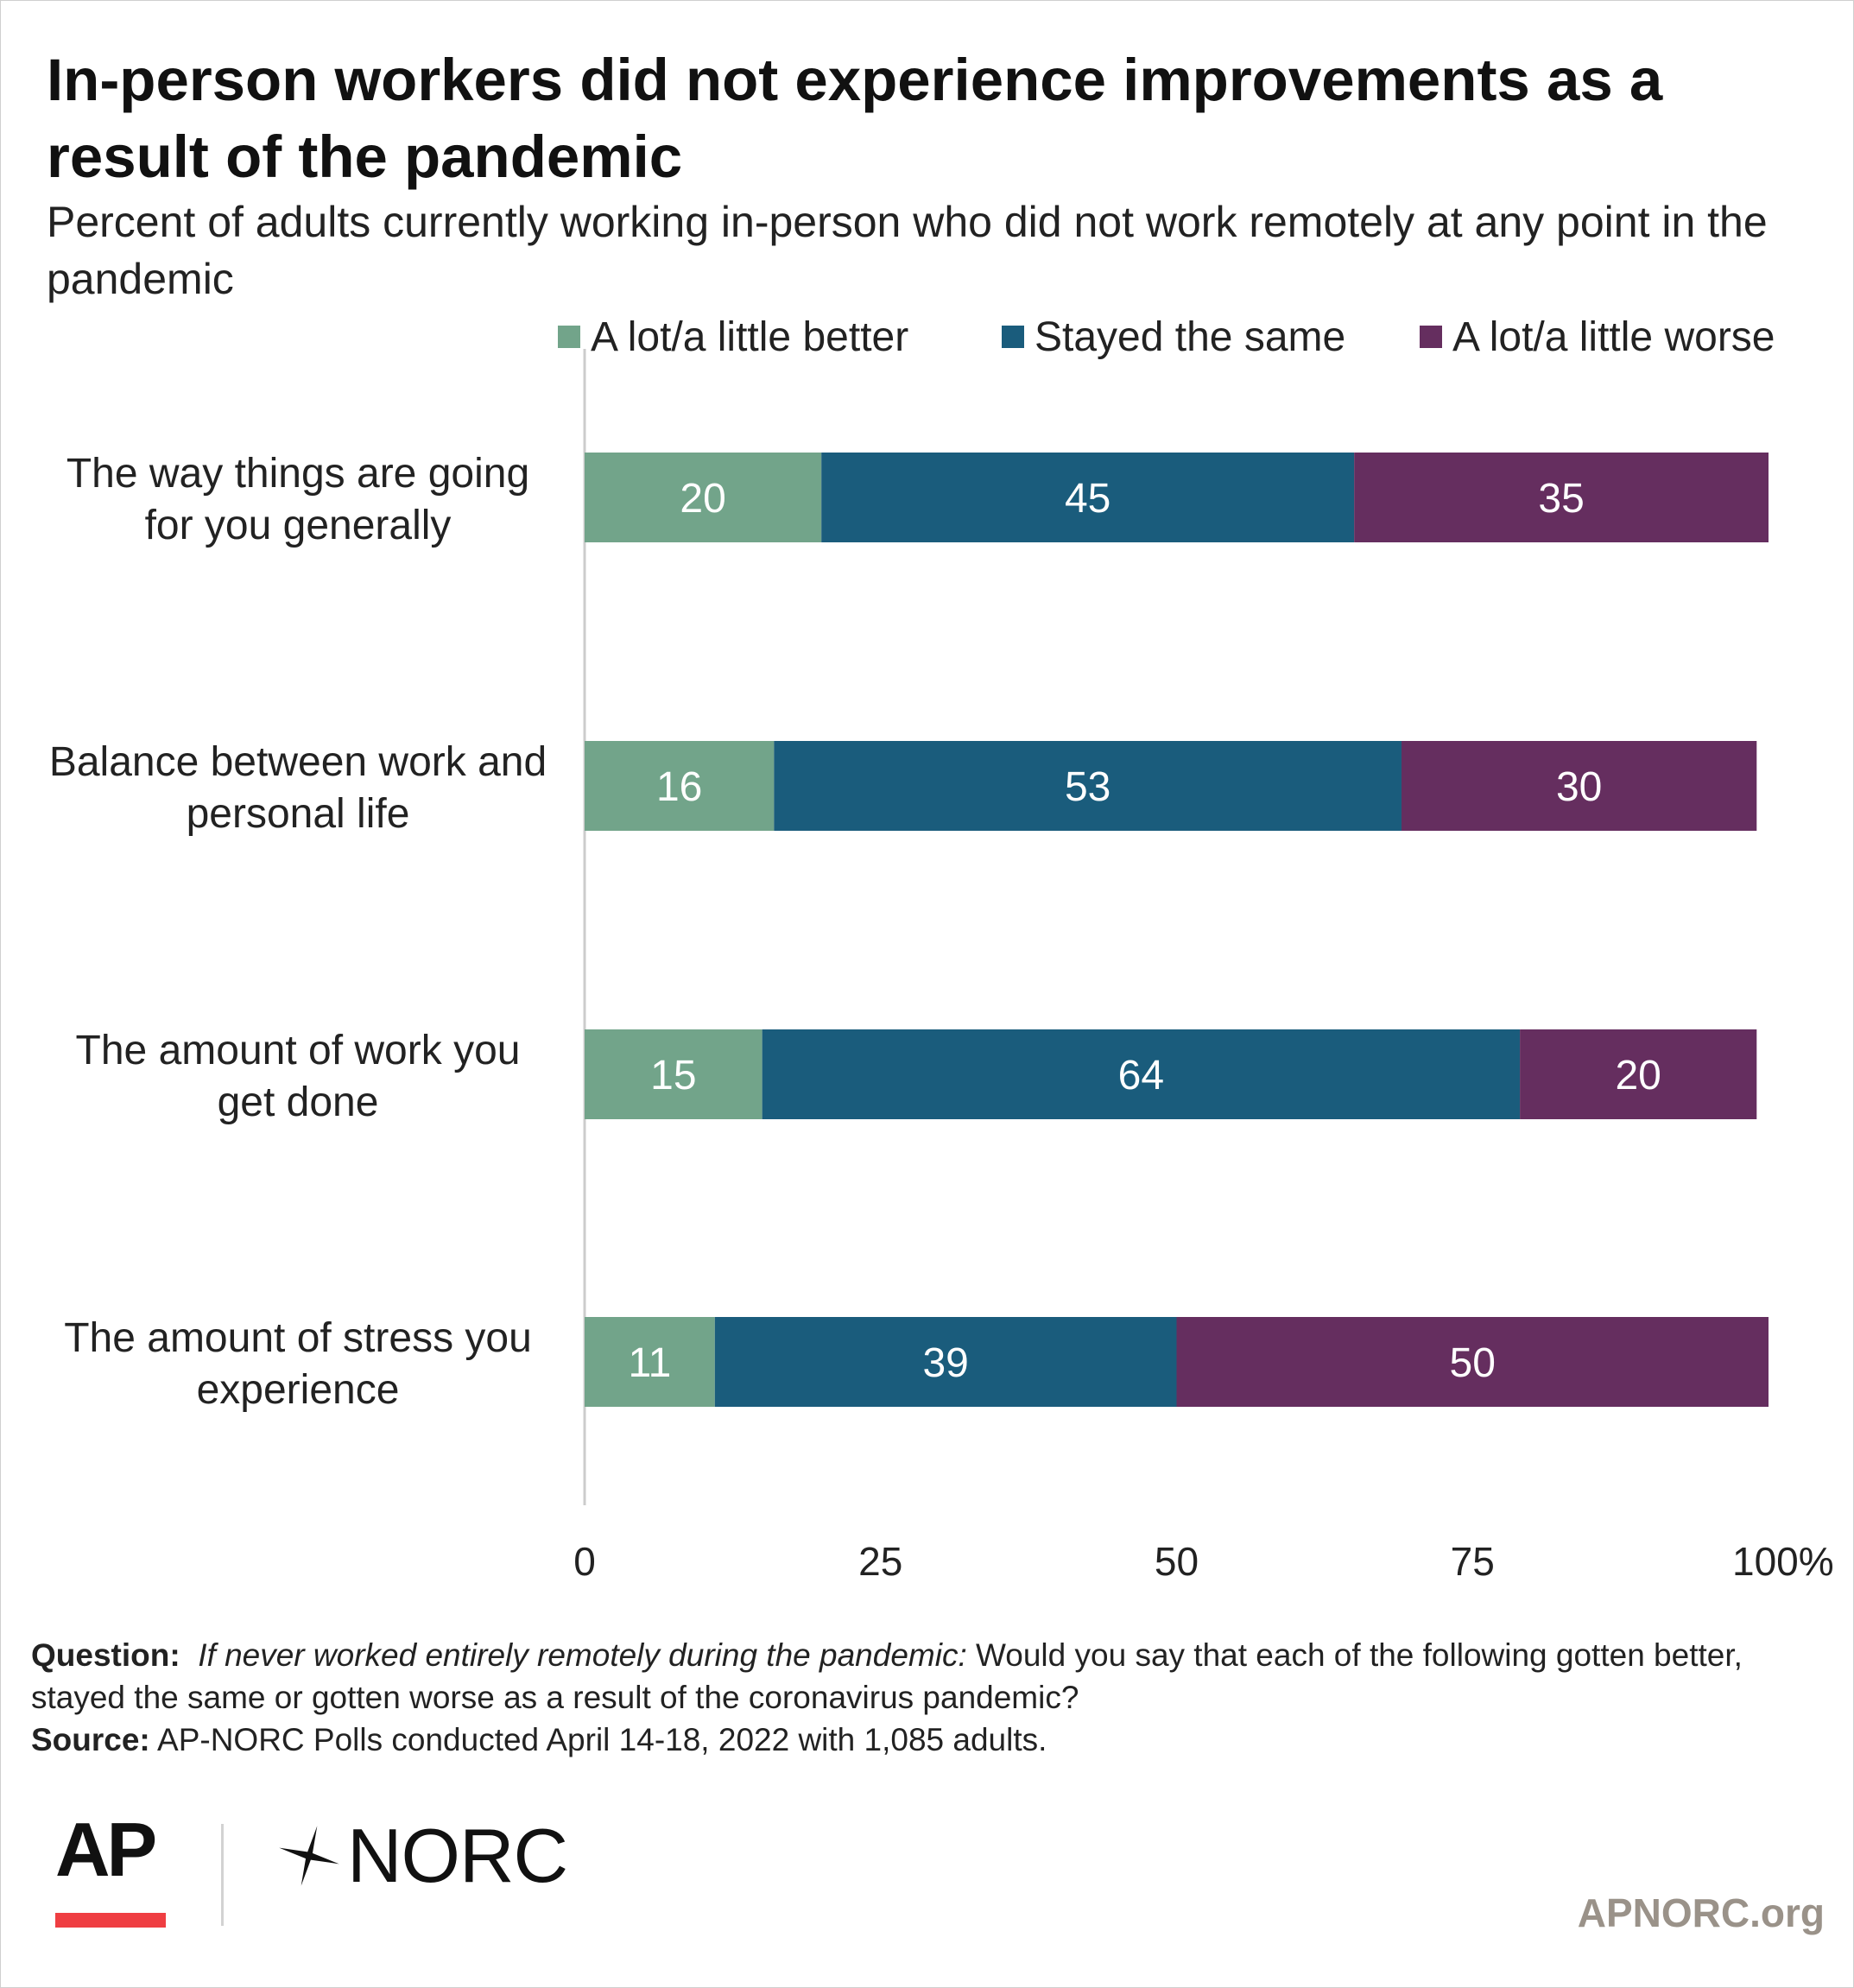  Describe the element at coordinates (106, 1850) in the screenshot. I see `ap-logo: AP` at that location.